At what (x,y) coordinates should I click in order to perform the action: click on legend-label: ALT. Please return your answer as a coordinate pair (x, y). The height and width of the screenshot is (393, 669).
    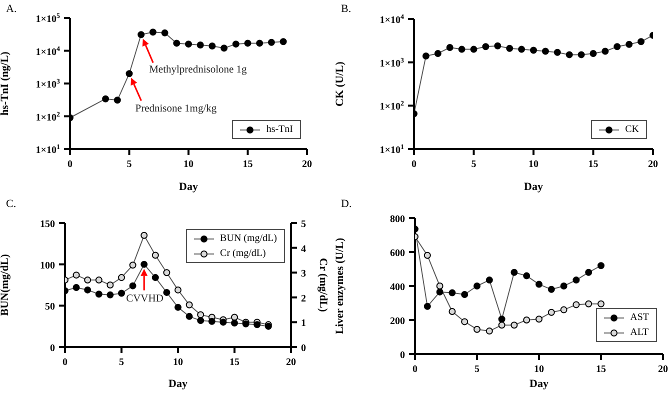
    Looking at the image, I should click on (639, 333).